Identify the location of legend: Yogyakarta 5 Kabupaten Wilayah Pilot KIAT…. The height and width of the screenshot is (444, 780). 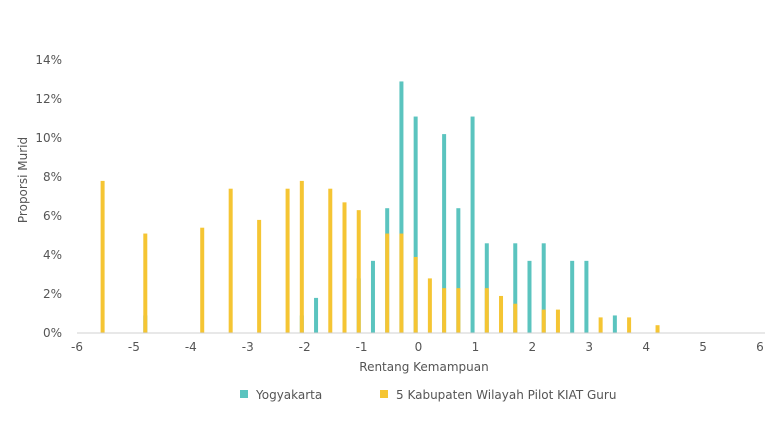
(428, 395).